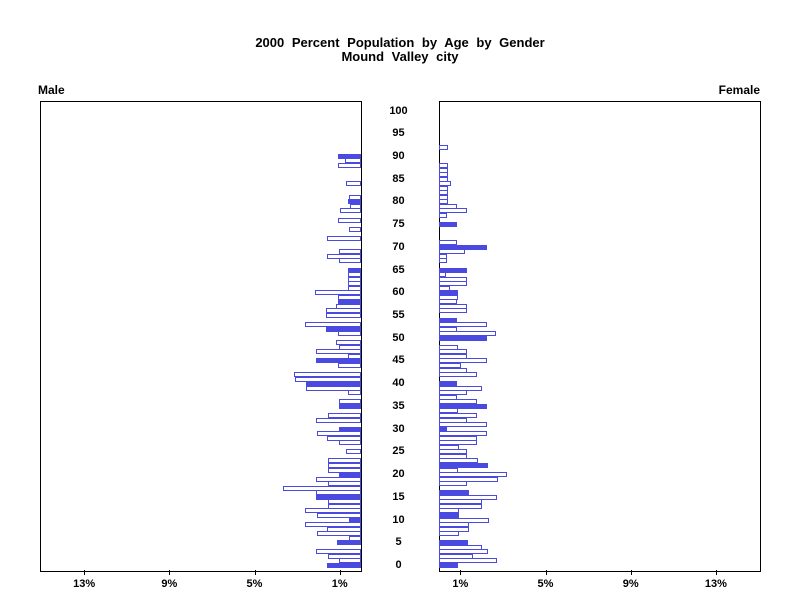 This screenshot has height=600, width=800. What do you see at coordinates (398, 474) in the screenshot?
I see `age-tick-label-20: 20` at bounding box center [398, 474].